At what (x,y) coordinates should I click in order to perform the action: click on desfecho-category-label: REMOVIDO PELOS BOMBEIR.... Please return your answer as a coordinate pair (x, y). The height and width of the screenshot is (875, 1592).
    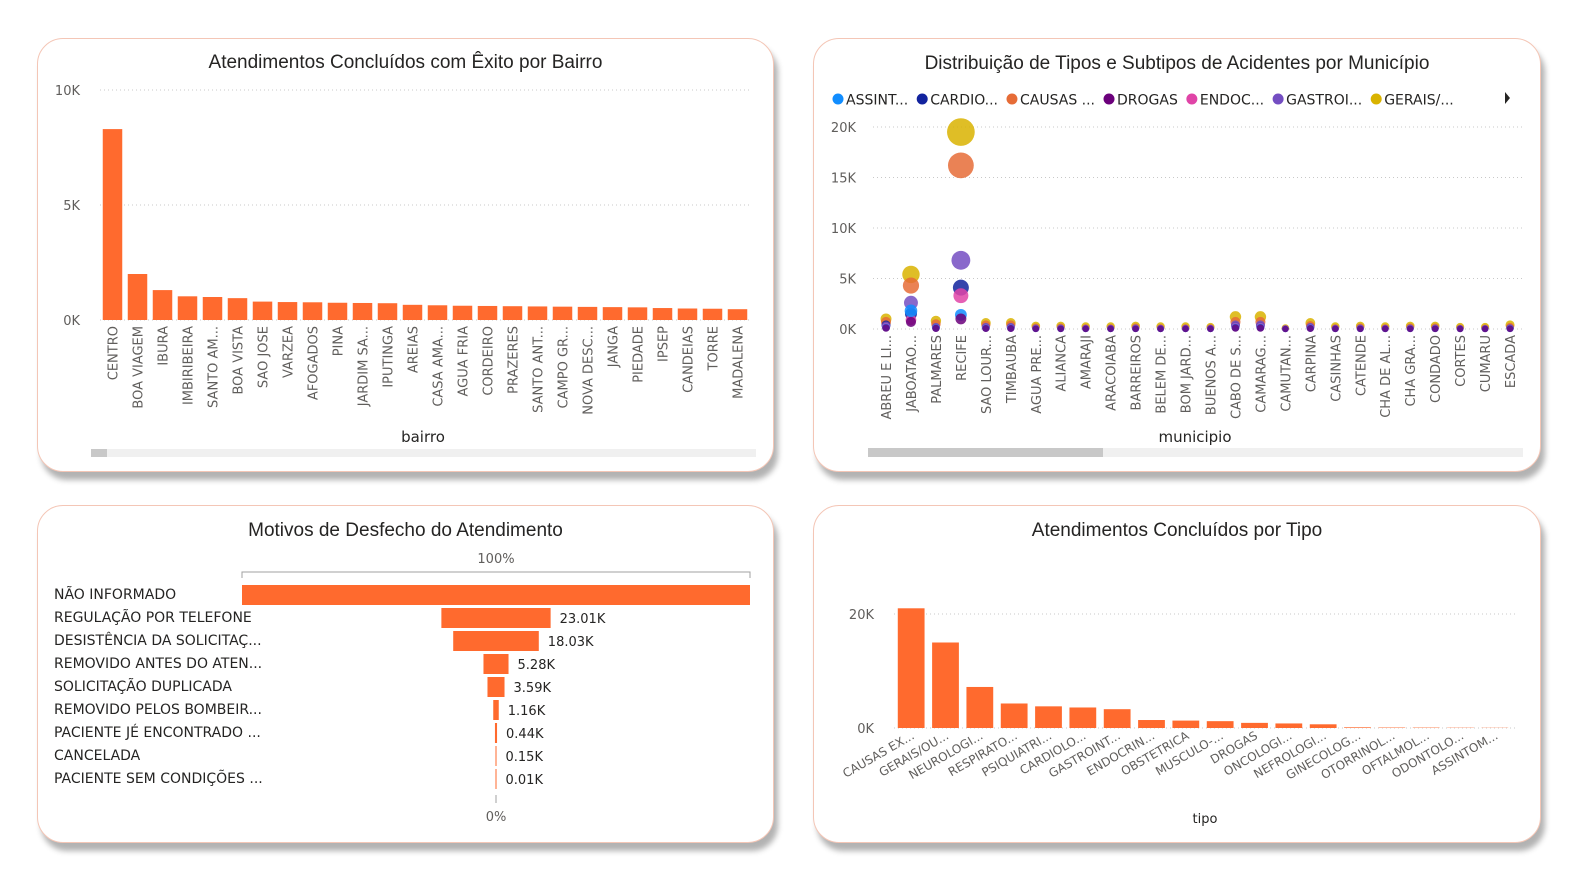
    Looking at the image, I should click on (158, 710).